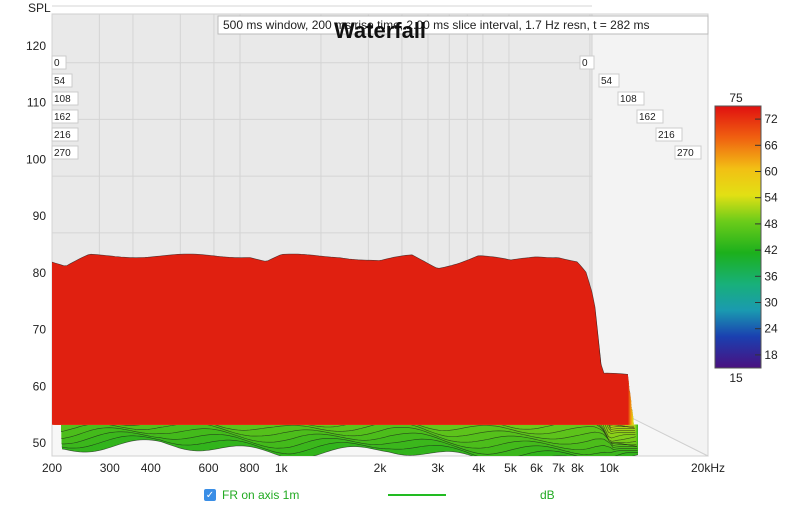 Image resolution: width=800 pixels, height=512 pixels. What do you see at coordinates (771, 276) in the screenshot?
I see `colorbar-tick: 36` at bounding box center [771, 276].